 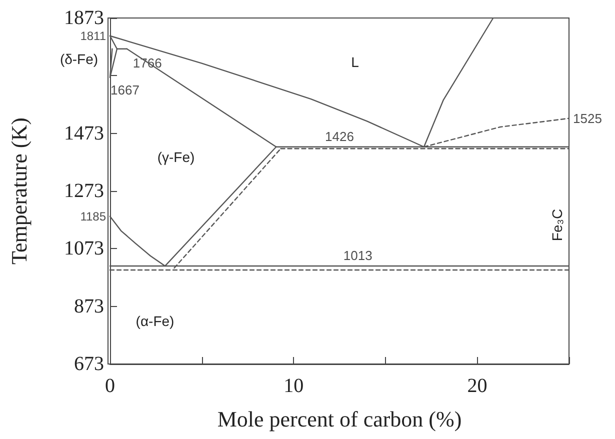 What do you see at coordinates (176, 157) in the screenshot?
I see `annotation: (γ-Fe)` at bounding box center [176, 157].